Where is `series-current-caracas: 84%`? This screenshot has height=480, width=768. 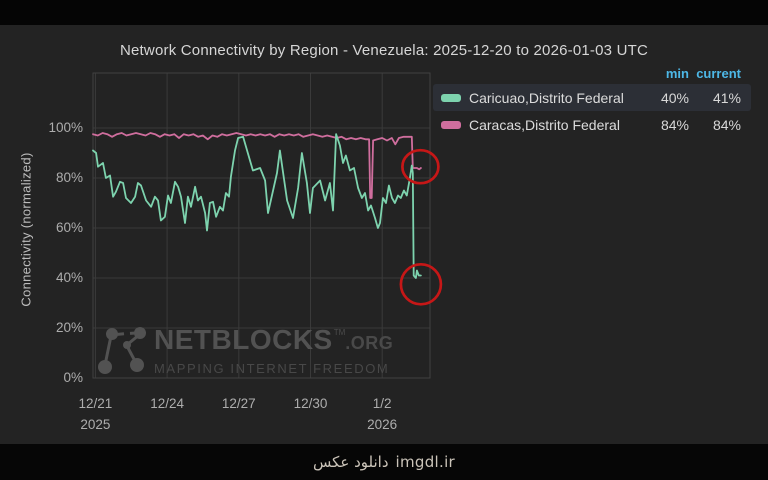 series-current-caracas: 84% is located at coordinates (726, 124).